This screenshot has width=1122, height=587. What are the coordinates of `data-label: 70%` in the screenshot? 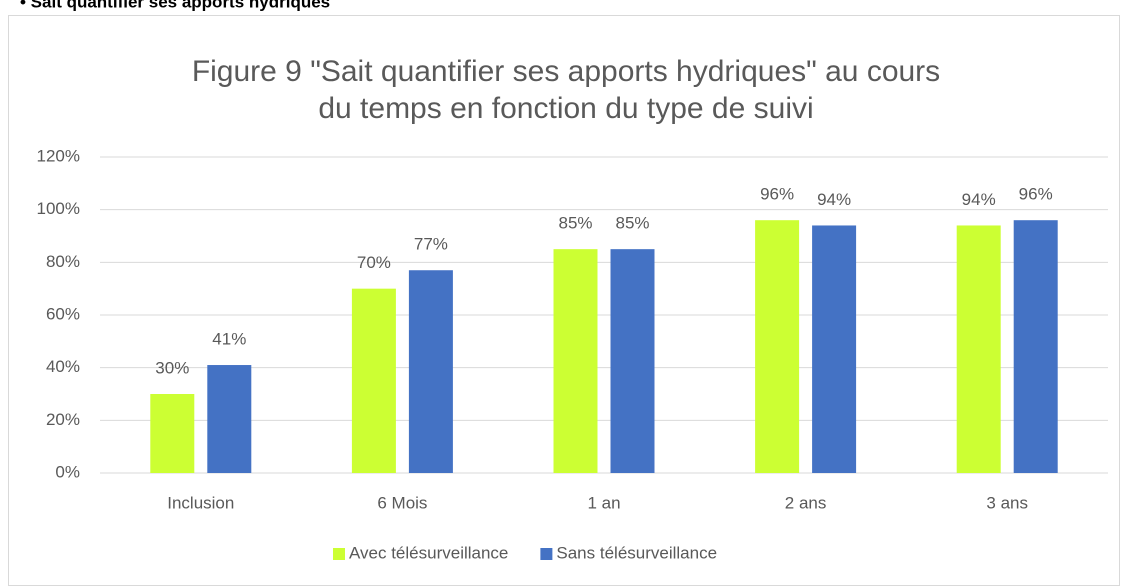 It's located at (374, 262).